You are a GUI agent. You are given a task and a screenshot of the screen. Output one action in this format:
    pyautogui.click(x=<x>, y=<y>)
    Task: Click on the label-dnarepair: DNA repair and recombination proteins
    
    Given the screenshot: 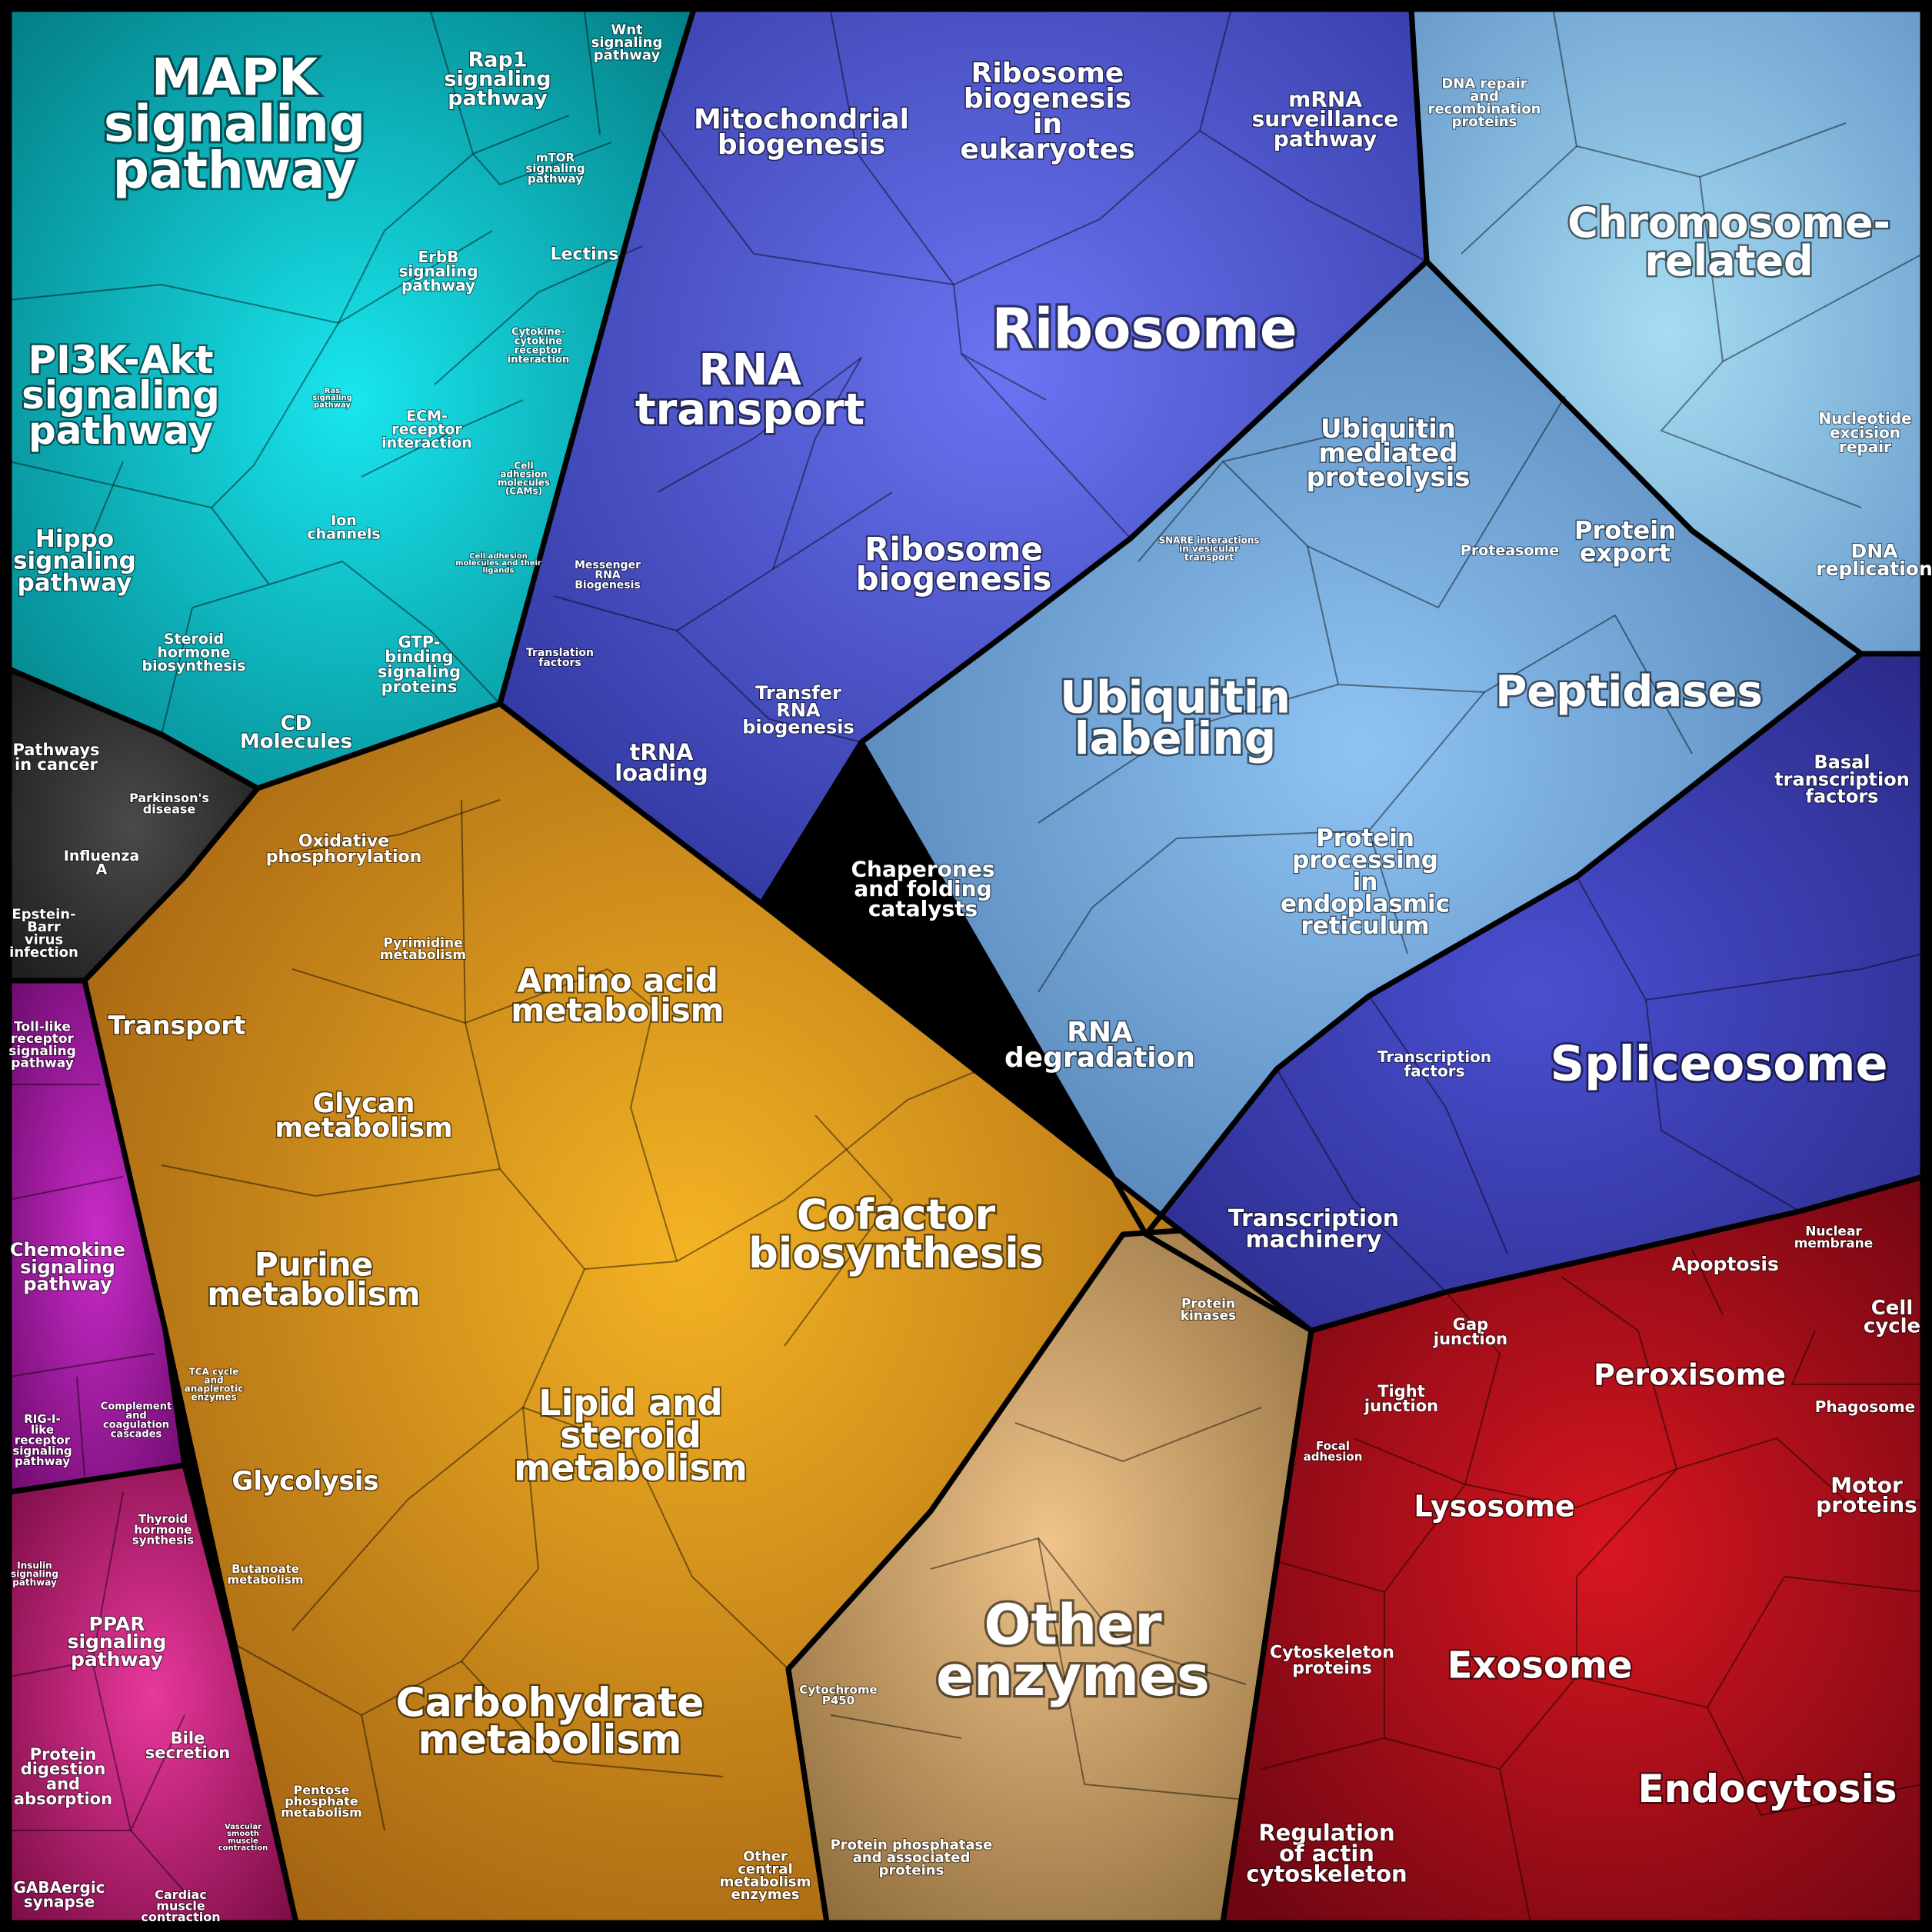 What is the action you would take?
    pyautogui.click(x=1484, y=102)
    